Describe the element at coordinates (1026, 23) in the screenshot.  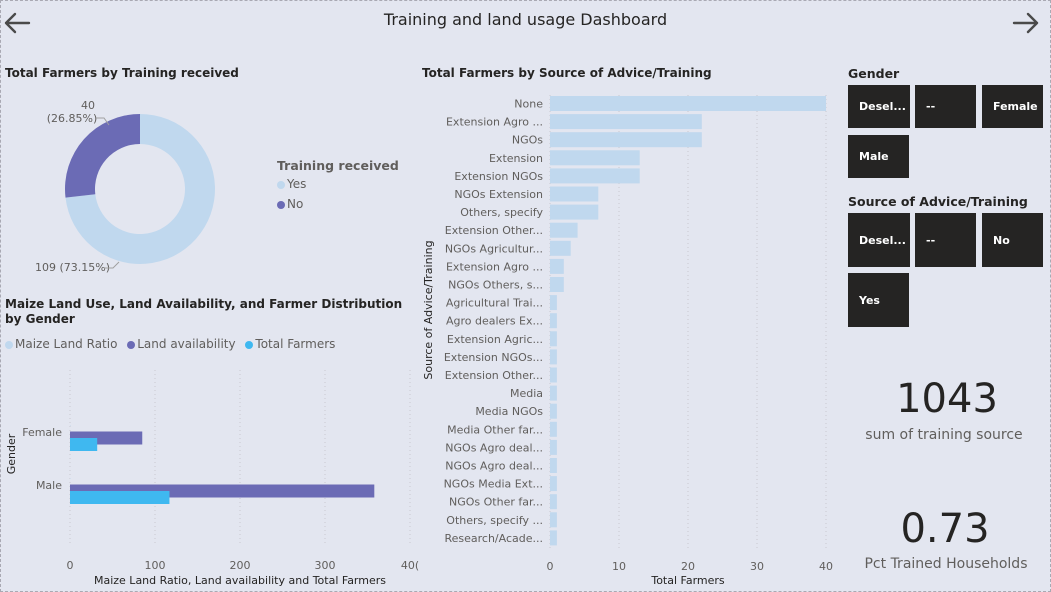
I see `arrow-right-icon` at that location.